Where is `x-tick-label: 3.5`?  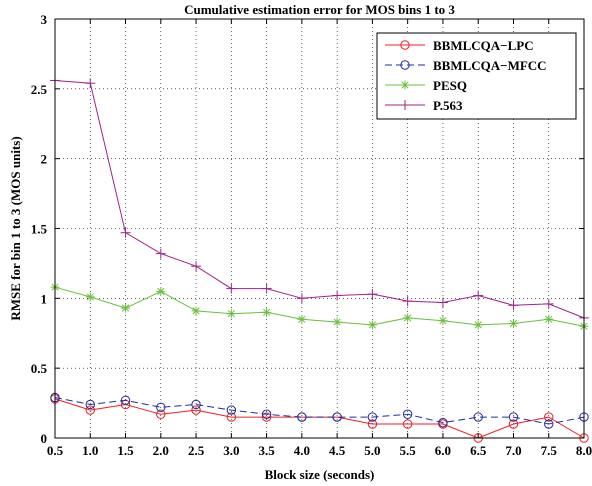 x-tick-label: 3.5 is located at coordinates (266, 450).